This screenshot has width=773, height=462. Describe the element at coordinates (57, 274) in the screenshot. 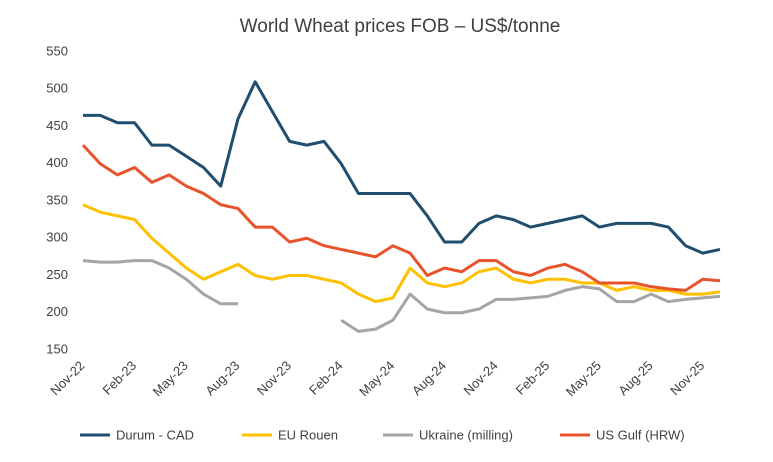

I see `y-tick-label: 250` at that location.